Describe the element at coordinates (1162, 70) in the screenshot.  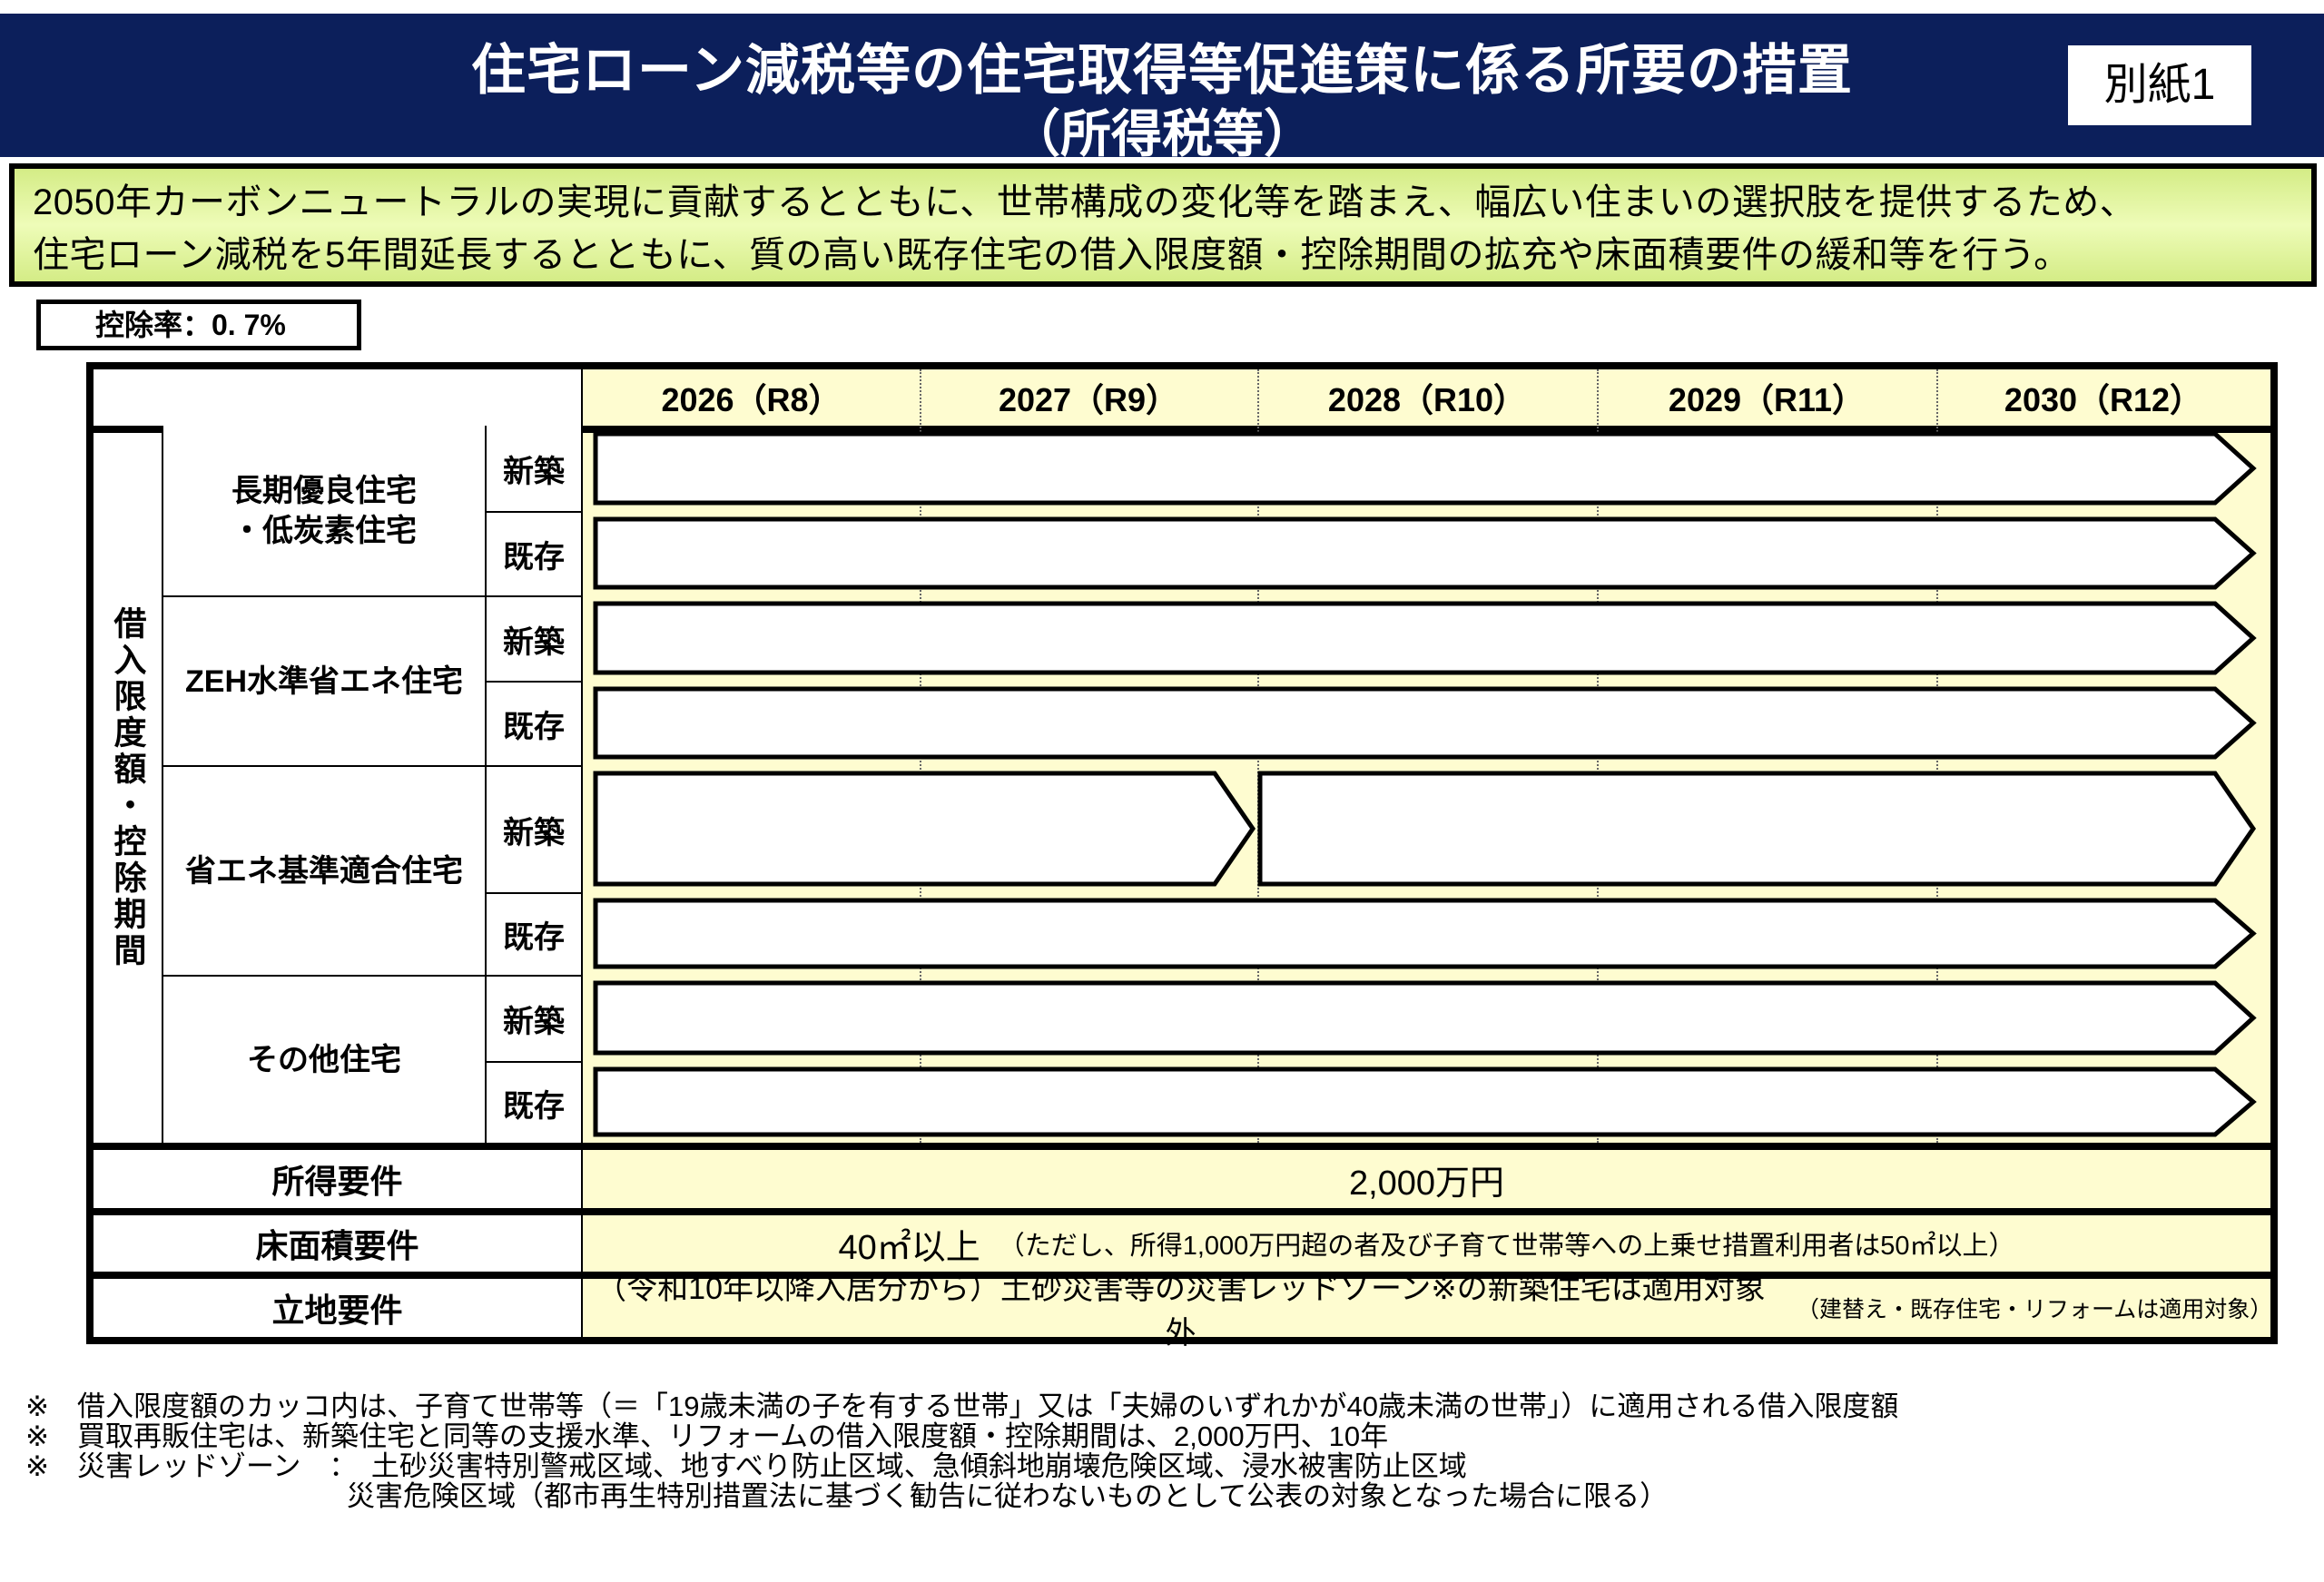
I see `page-title: 住宅ローン減税等の住宅取得等促進策に係る所要の措置` at that location.